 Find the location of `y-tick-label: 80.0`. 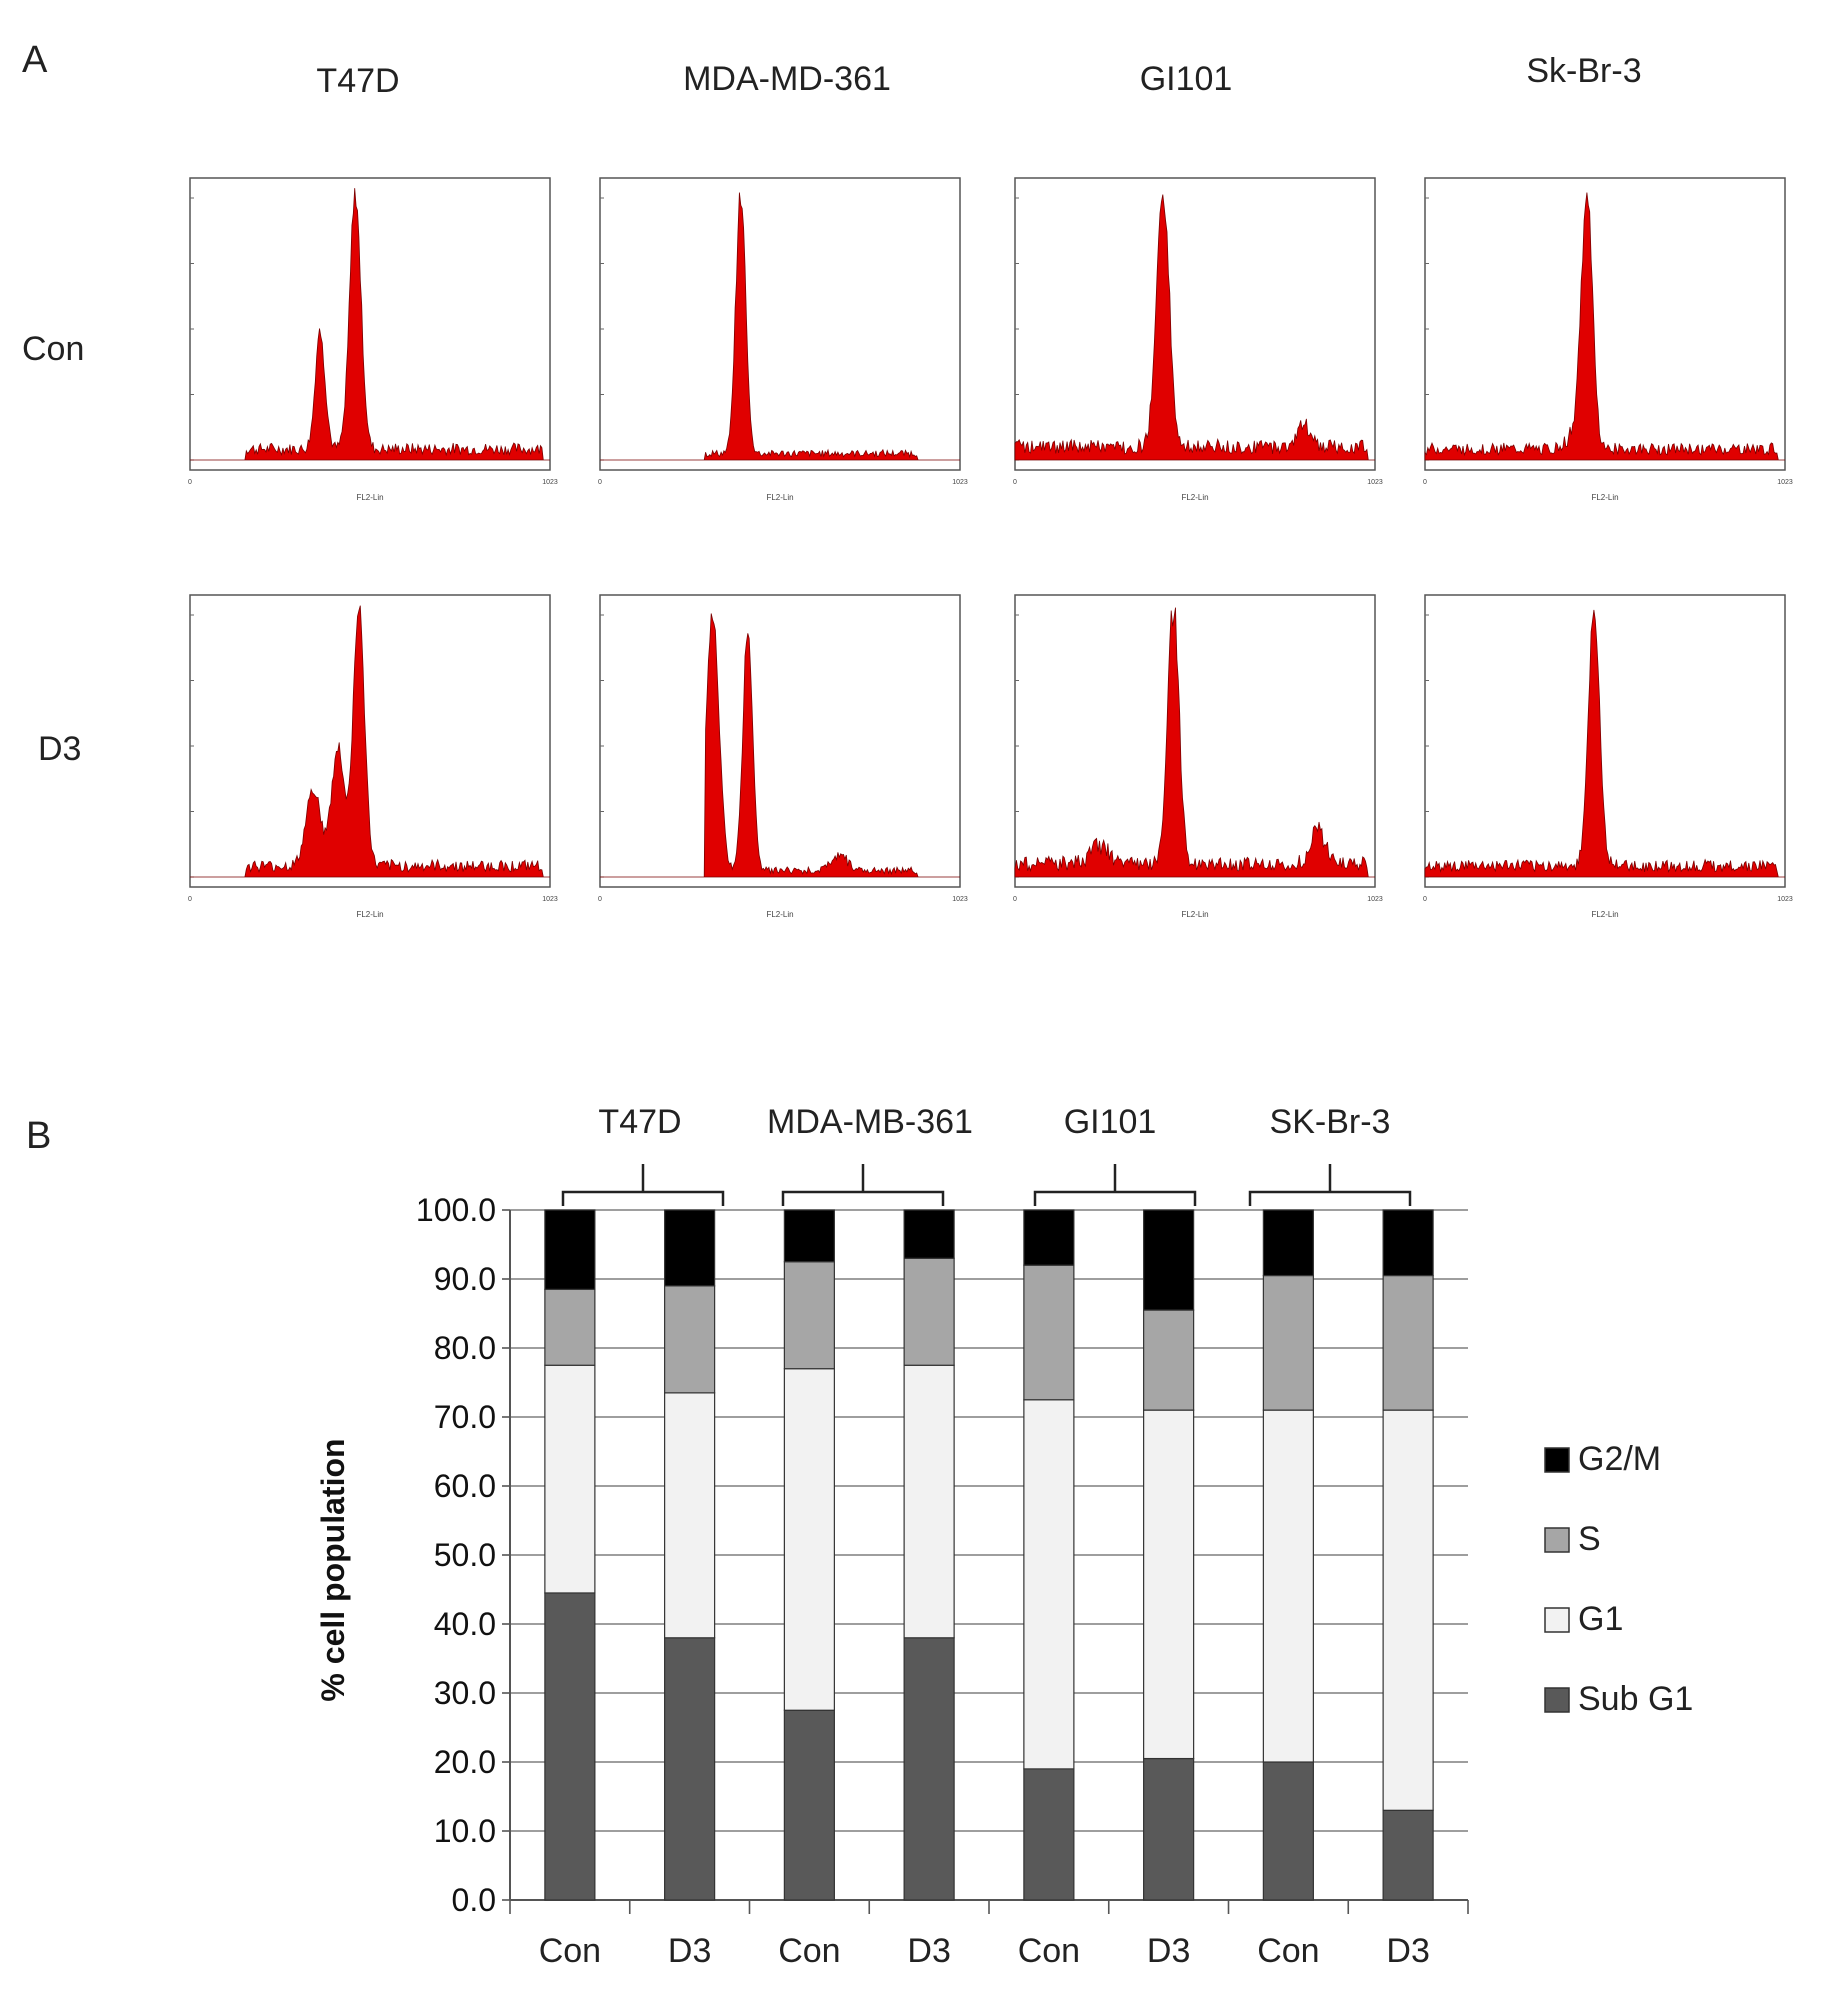

y-tick-label: 80.0 is located at coordinates (465, 1348).